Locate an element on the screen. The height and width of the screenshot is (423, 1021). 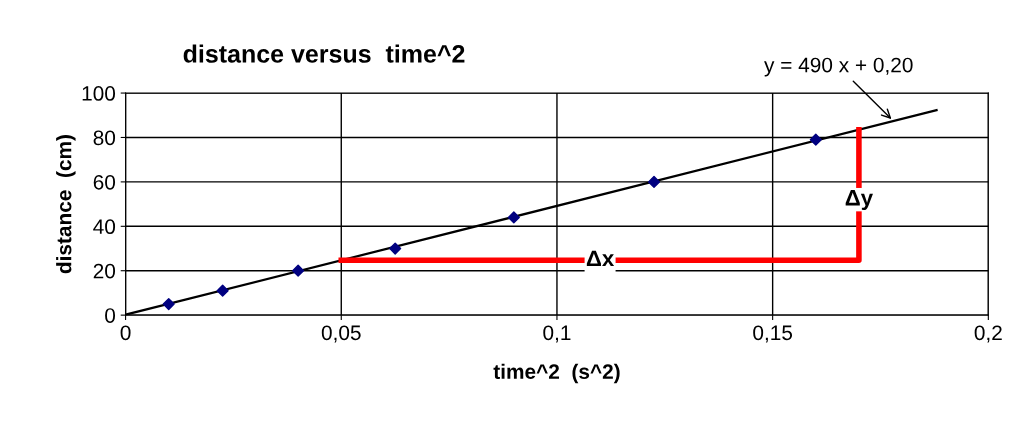
x-tick-label: 0,1 is located at coordinates (557, 334).